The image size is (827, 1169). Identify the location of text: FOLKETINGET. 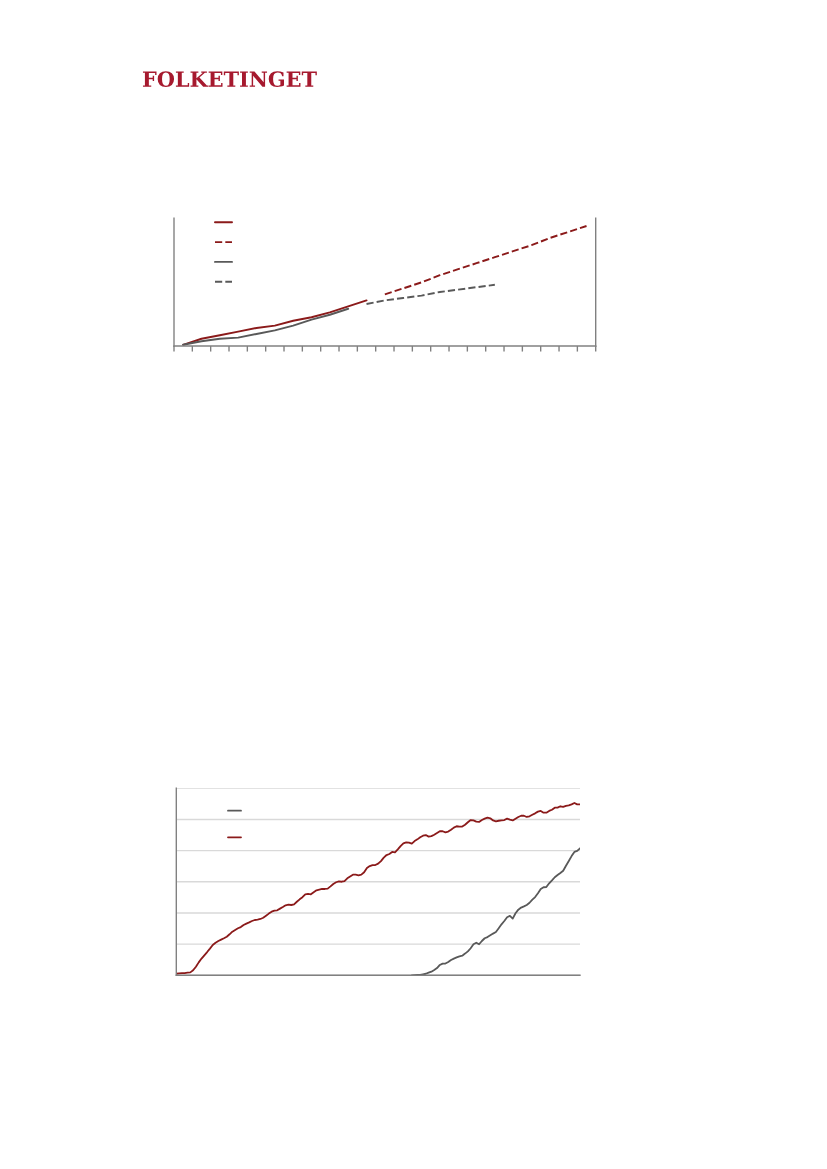
(229, 79).